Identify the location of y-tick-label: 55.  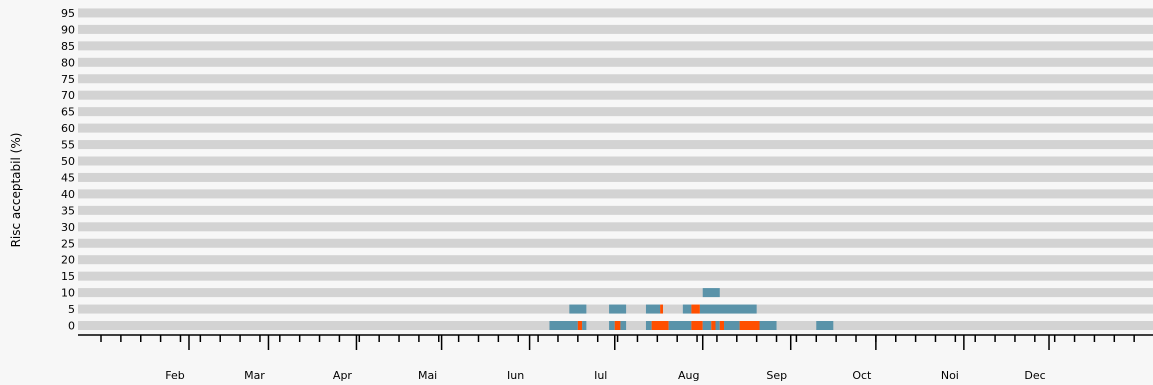
(68, 145).